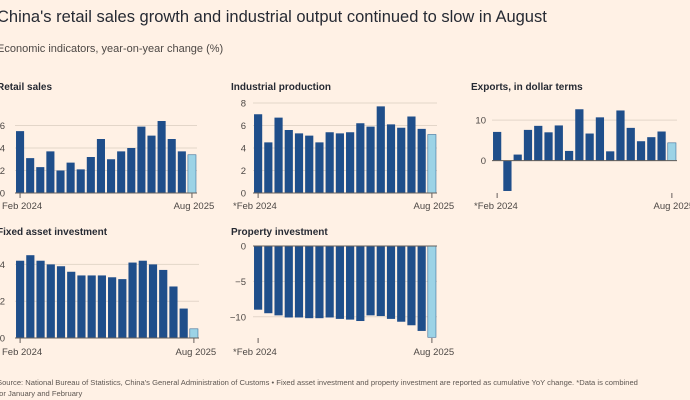  What do you see at coordinates (2, 339) in the screenshot?
I see `fixed-asset-investment-ytick-label: 0` at bounding box center [2, 339].